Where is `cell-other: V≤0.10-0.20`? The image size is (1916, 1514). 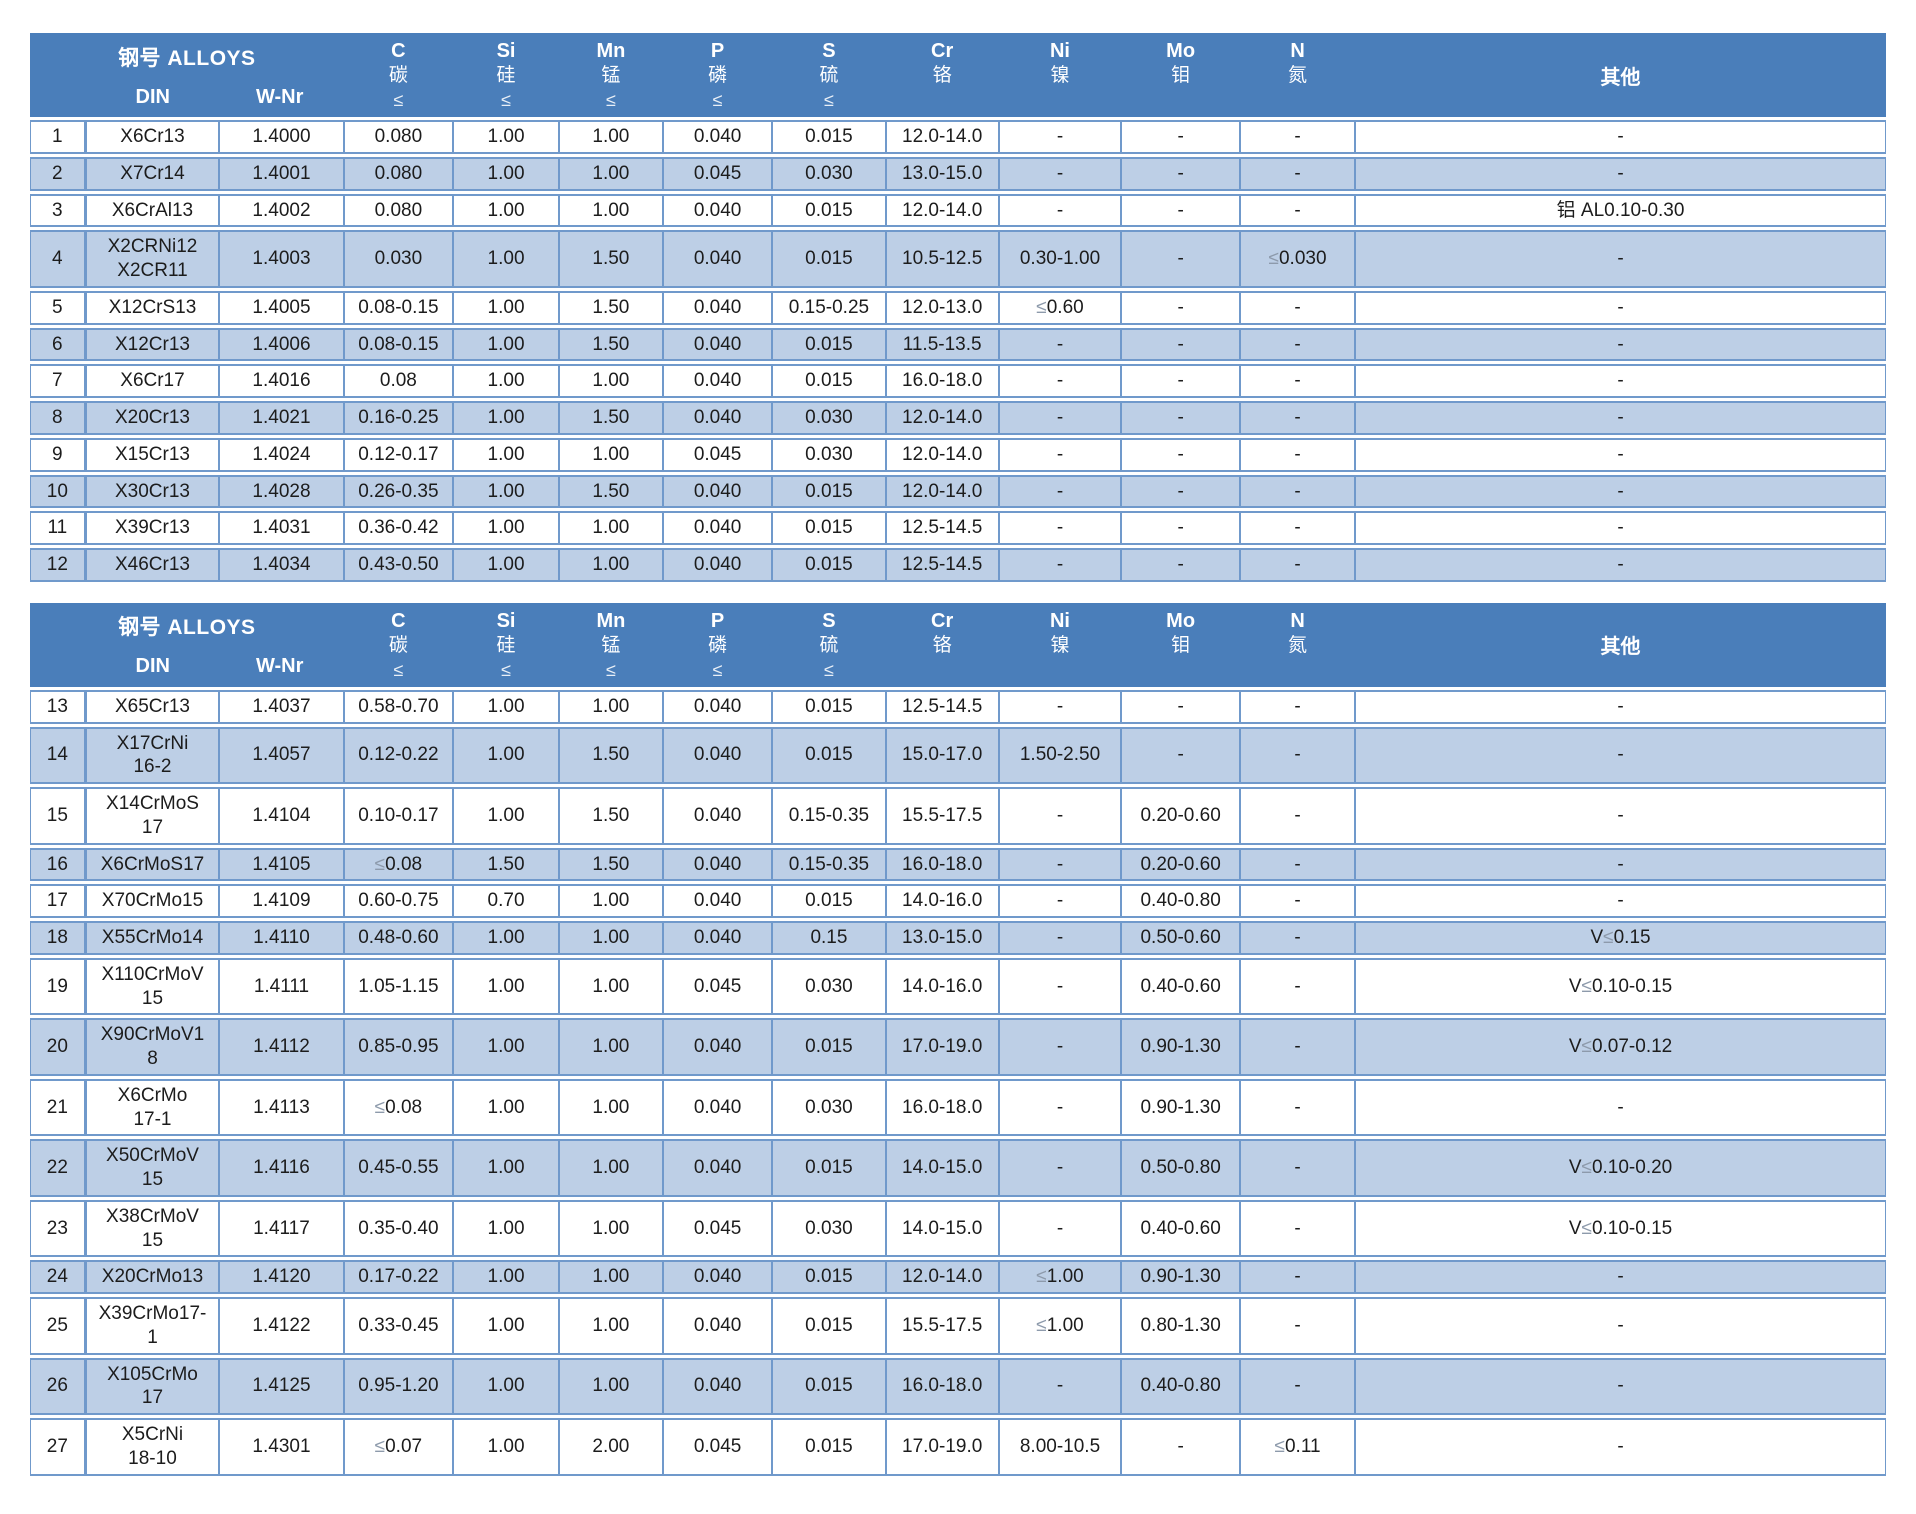 cell-other: V≤0.10-0.20 is located at coordinates (1620, 1168).